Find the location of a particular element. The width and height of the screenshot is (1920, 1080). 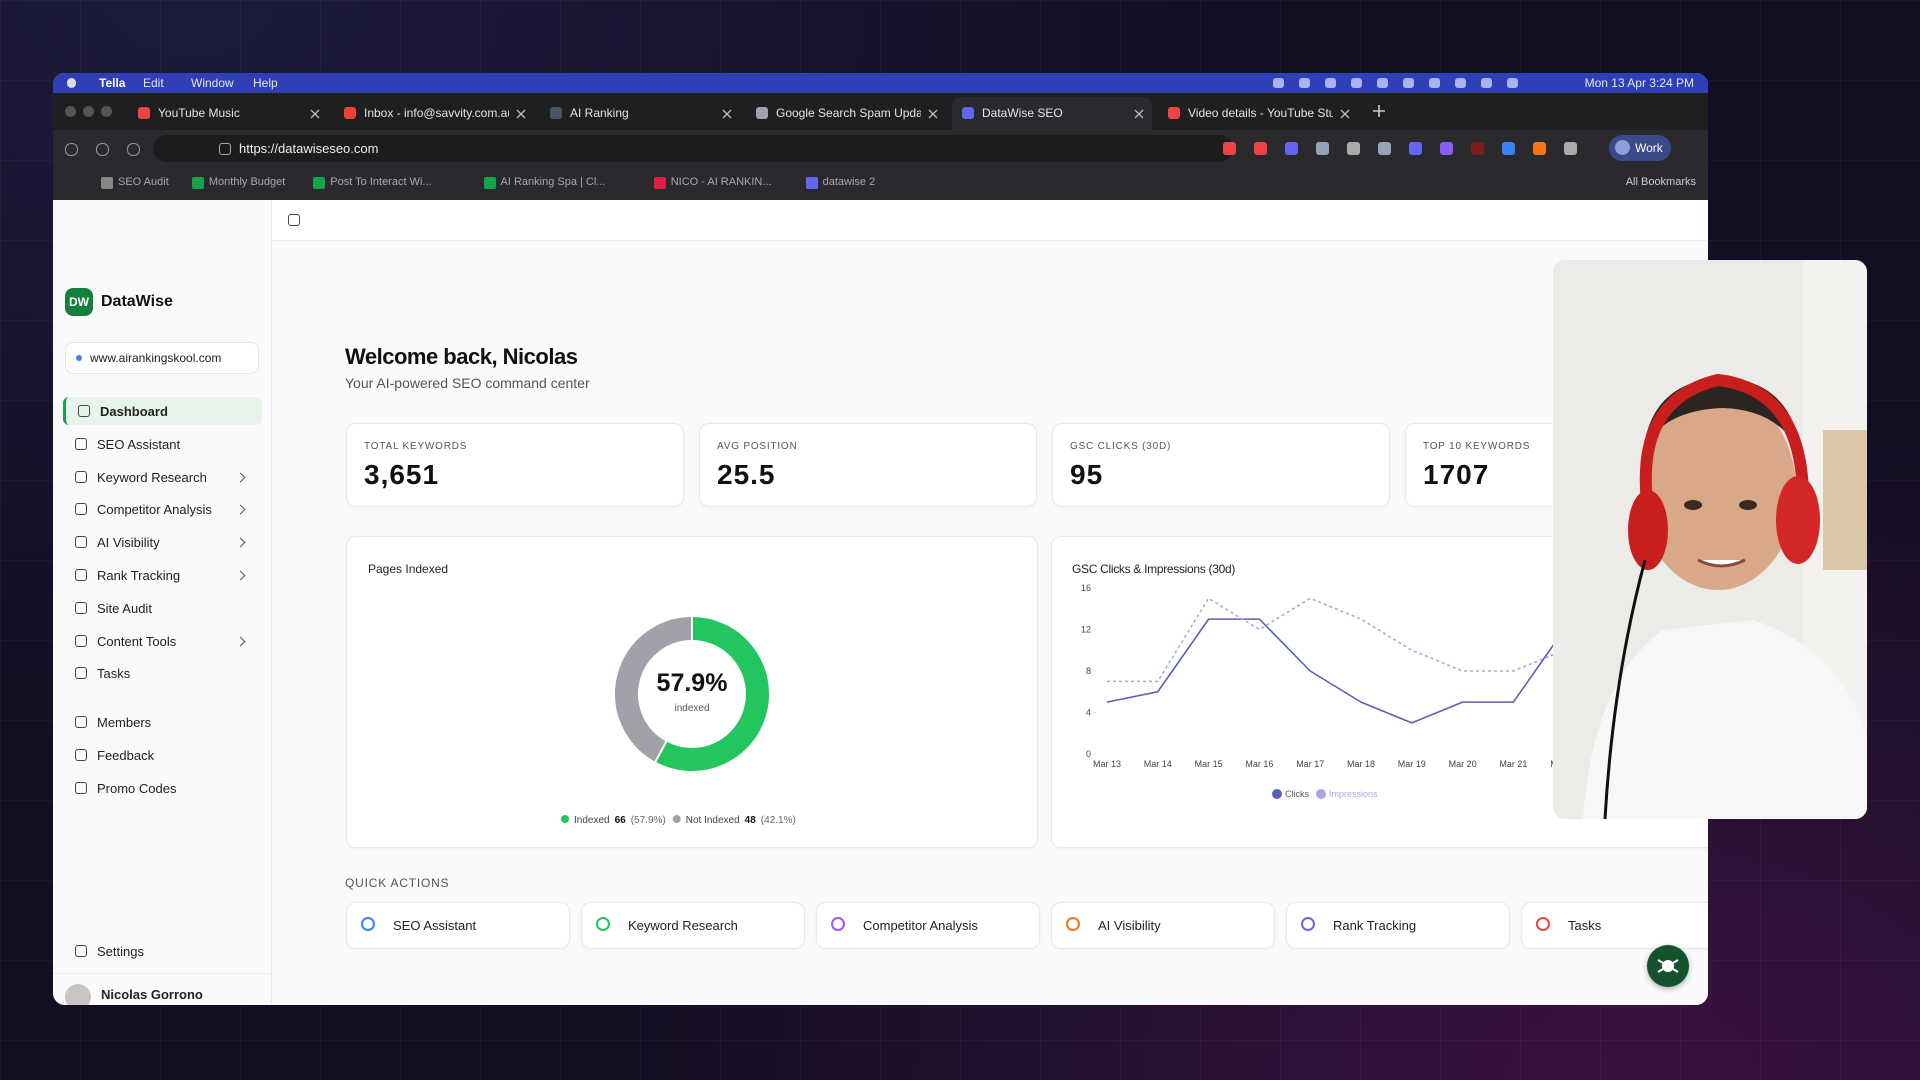

nav-item: Competitor Analysis is located at coordinates (161, 509).